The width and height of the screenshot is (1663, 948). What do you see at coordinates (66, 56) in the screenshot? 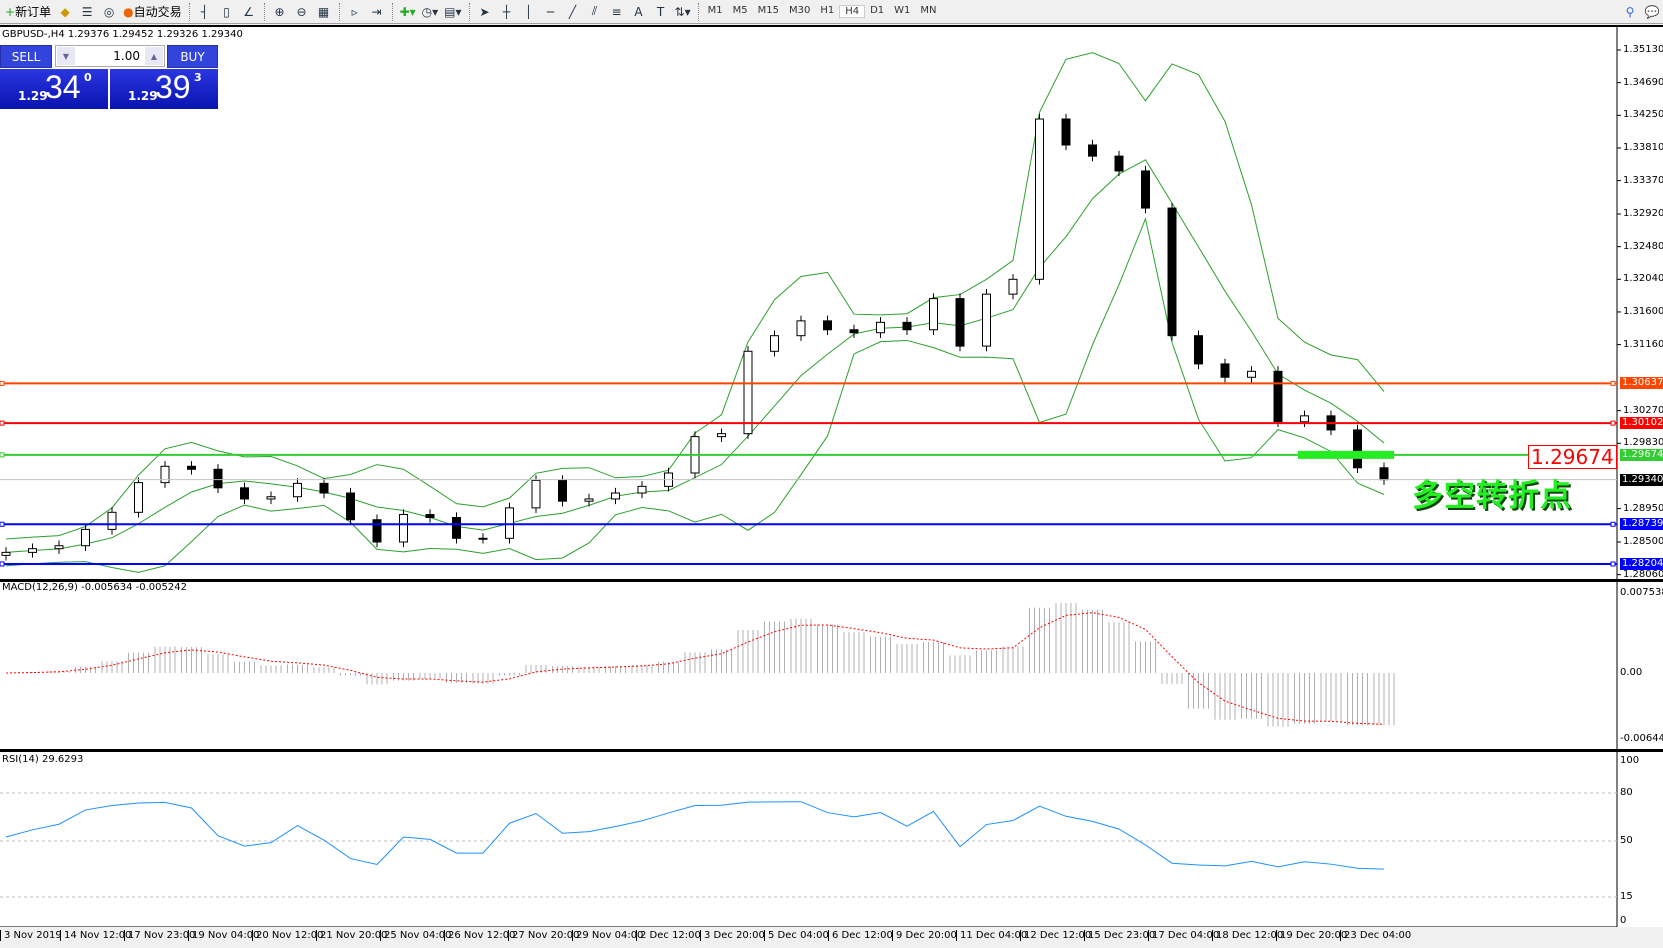
I see `lot-decrease-button: ▼` at bounding box center [66, 56].